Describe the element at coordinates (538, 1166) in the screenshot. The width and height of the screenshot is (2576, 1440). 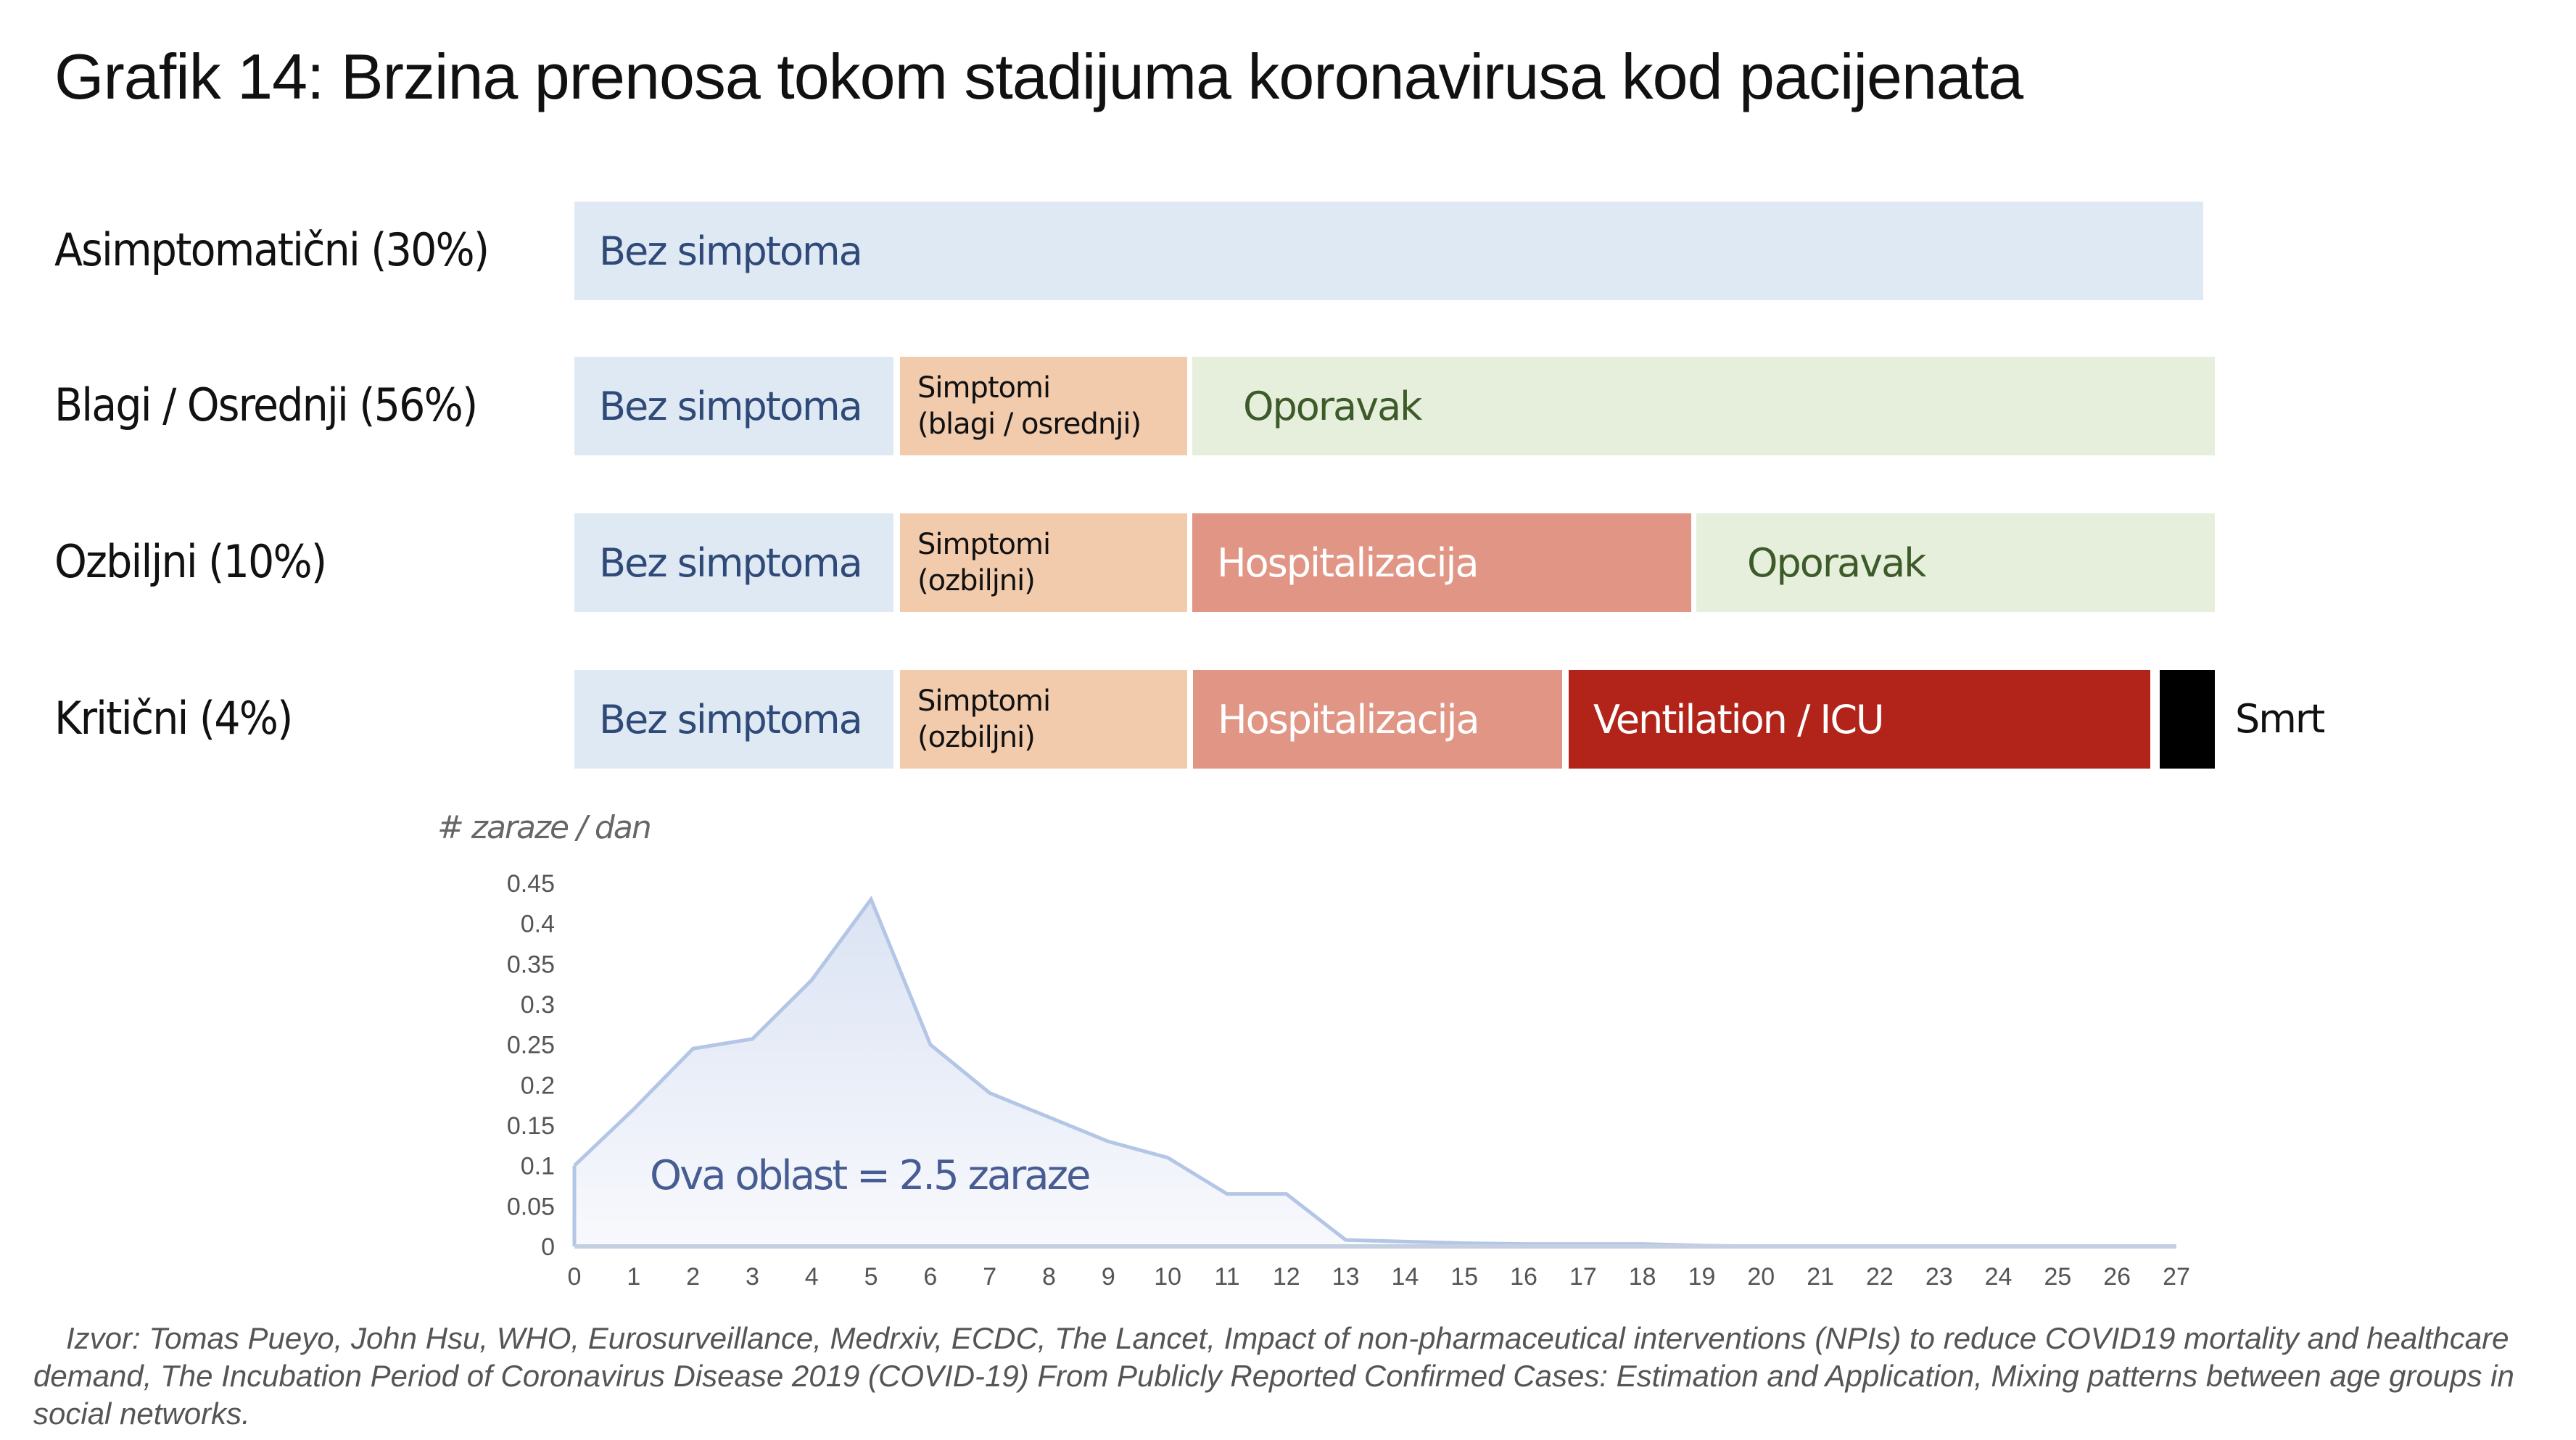
I see `y-tick-label: 0.1` at that location.